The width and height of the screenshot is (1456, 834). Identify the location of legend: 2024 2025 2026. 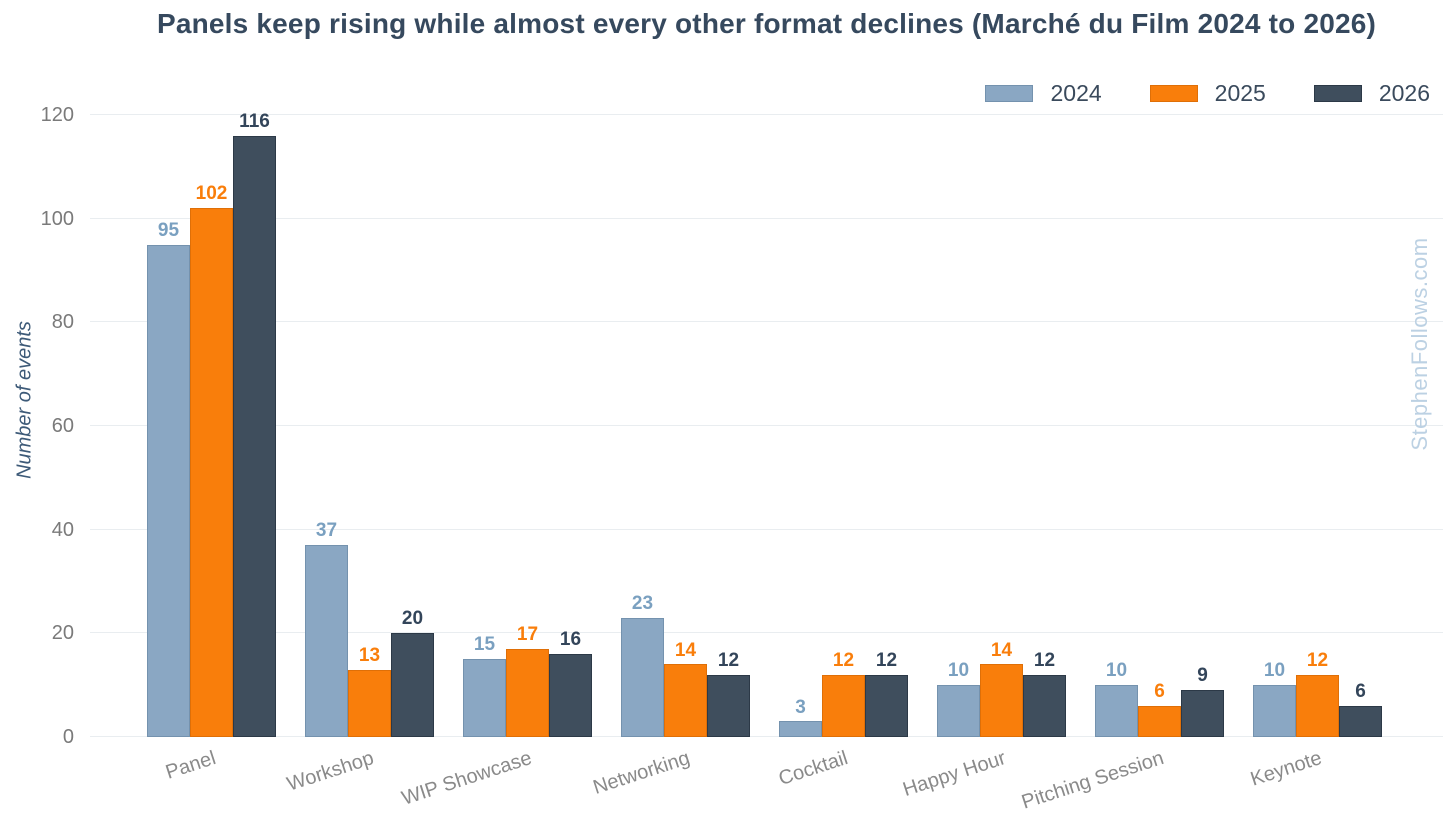
(1207, 93).